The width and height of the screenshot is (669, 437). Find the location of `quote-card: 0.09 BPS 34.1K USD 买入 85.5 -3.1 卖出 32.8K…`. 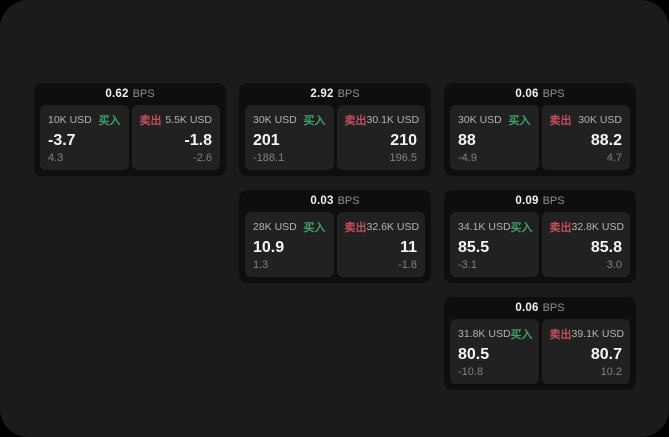

quote-card: 0.09 BPS 34.1K USD 买入 85.5 -3.1 卖出 32.8K… is located at coordinates (540, 236).